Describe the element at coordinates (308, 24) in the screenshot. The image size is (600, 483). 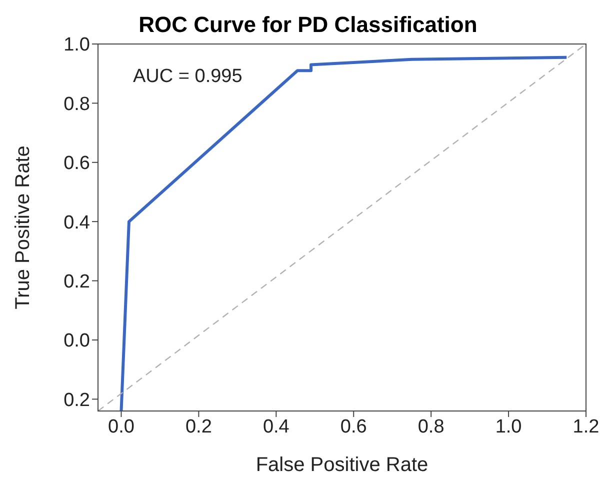
I see `chart-title: ROC Curve for PD Classification` at that location.